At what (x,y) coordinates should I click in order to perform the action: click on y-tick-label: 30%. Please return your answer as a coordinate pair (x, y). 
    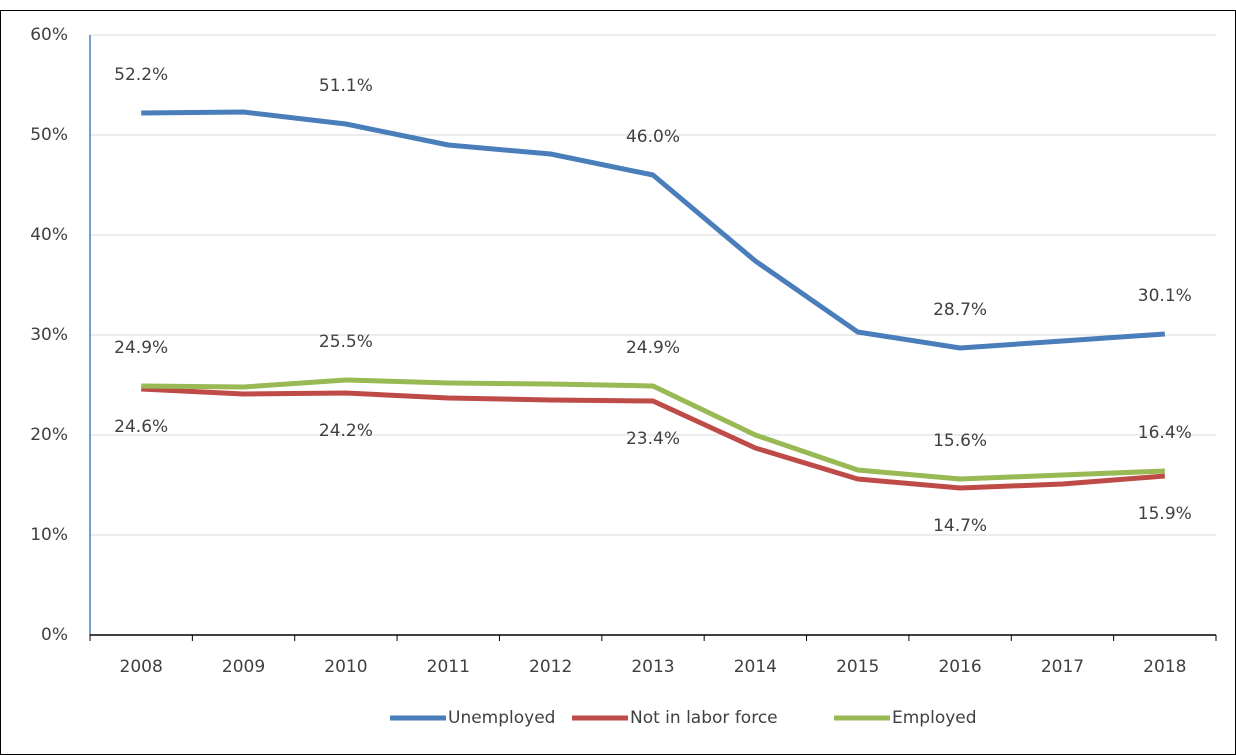
    Looking at the image, I should click on (49, 335).